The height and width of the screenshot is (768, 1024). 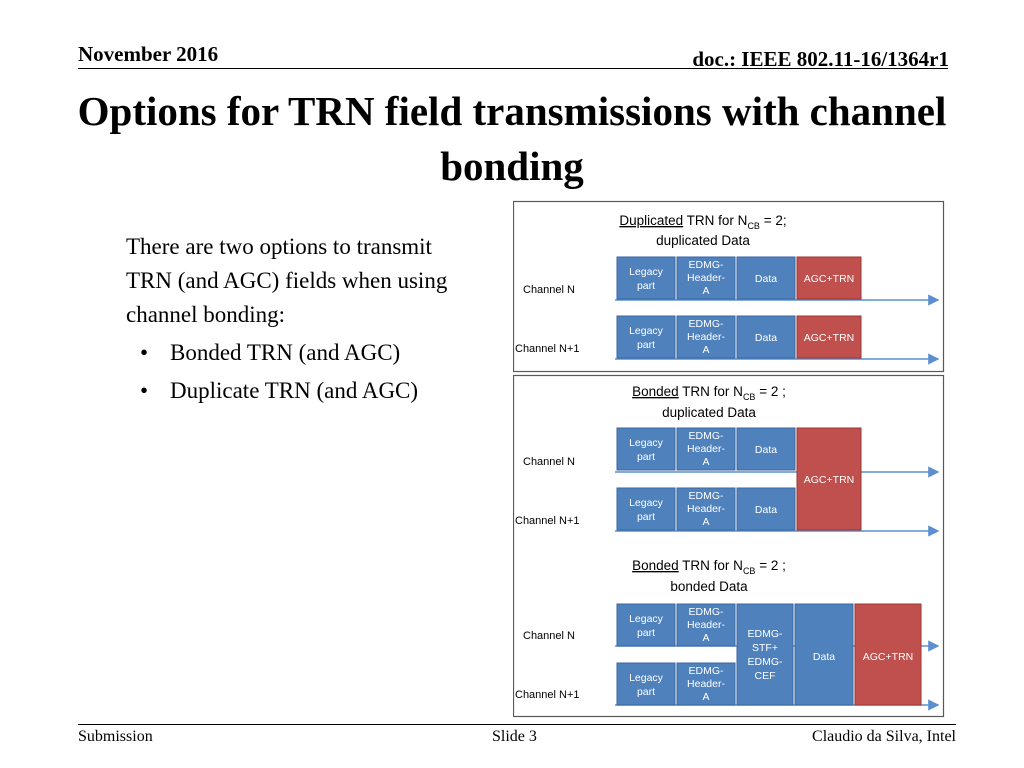 What do you see at coordinates (765, 648) in the screenshot?
I see `svg-text: STF+` at bounding box center [765, 648].